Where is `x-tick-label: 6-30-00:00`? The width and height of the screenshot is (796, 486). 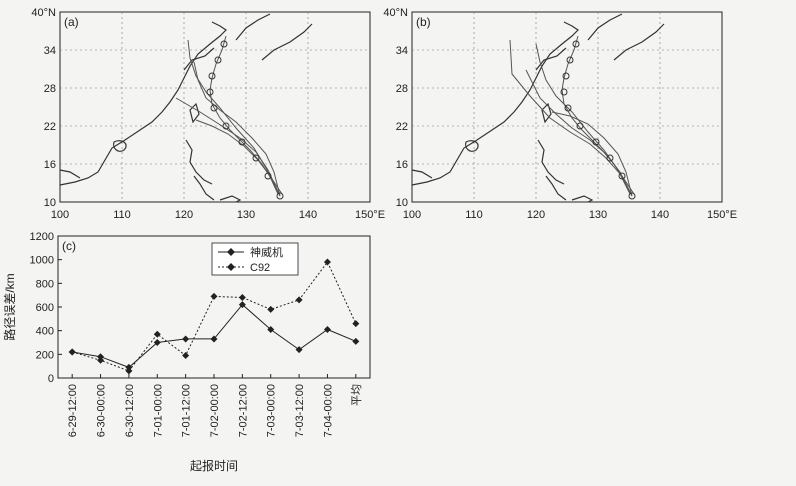
x-tick-label: 6-30-00:00 is located at coordinates (102, 410).